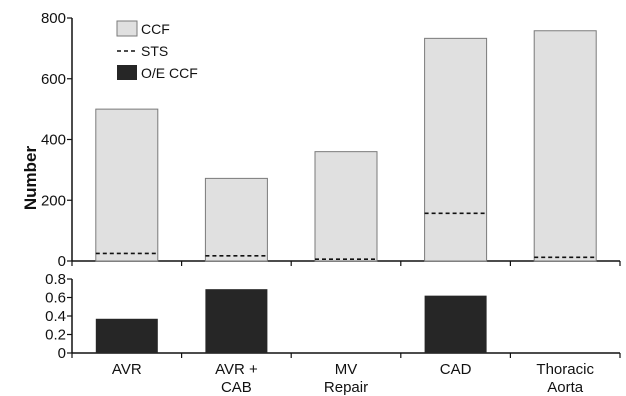  Describe the element at coordinates (55, 316) in the screenshot. I see `bottom-y-tick-label: 0.4` at that location.